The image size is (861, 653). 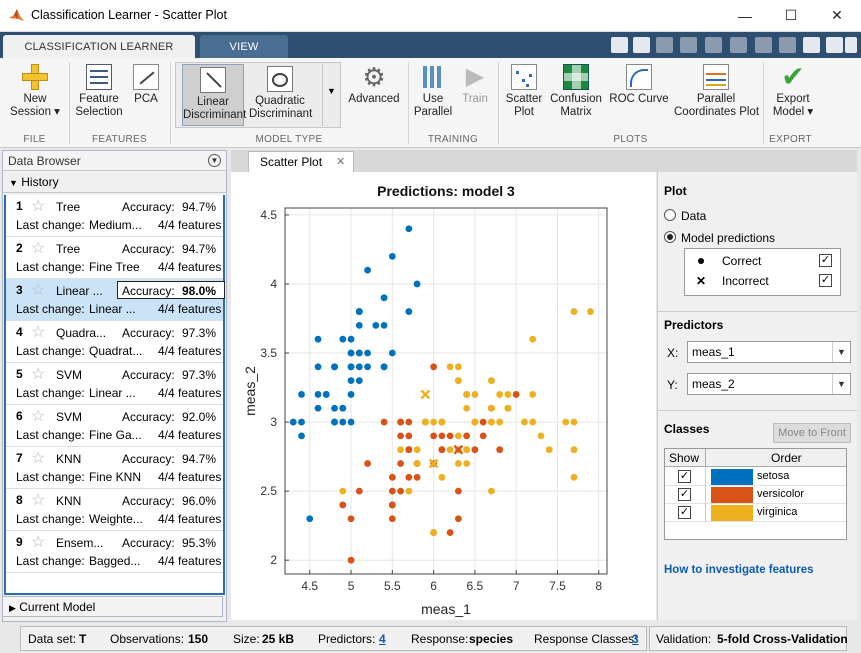 What do you see at coordinates (755, 513) in the screenshot?
I see `class-row: ✓ virginica` at bounding box center [755, 513].